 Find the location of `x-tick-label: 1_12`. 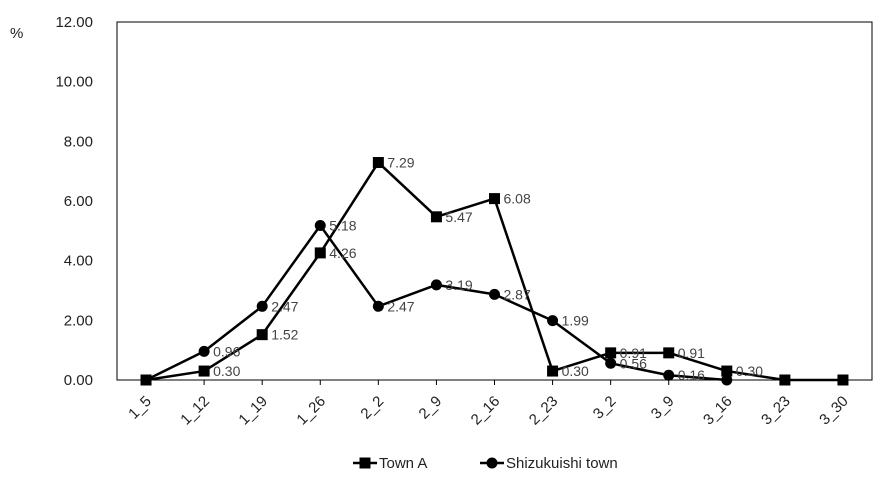

x-tick-label: 1_12 is located at coordinates (195, 411).